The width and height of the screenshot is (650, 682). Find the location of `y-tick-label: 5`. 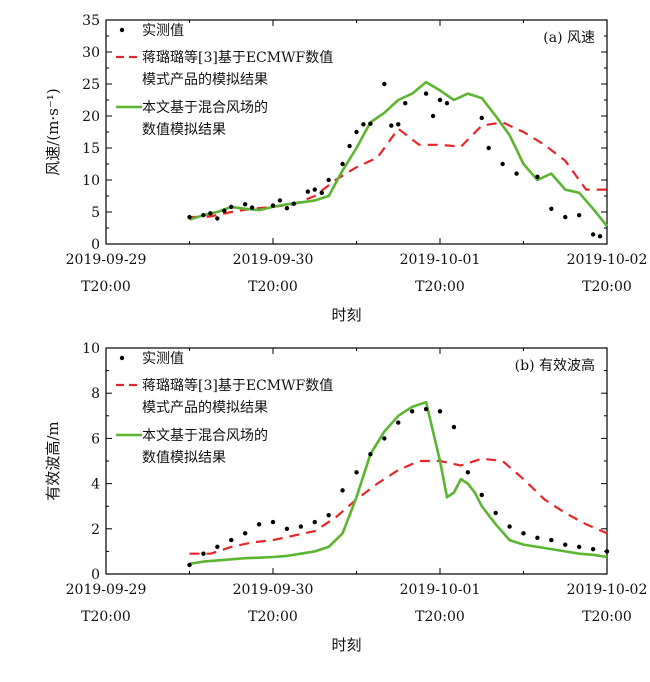

y-tick-label: 5 is located at coordinates (95, 213).